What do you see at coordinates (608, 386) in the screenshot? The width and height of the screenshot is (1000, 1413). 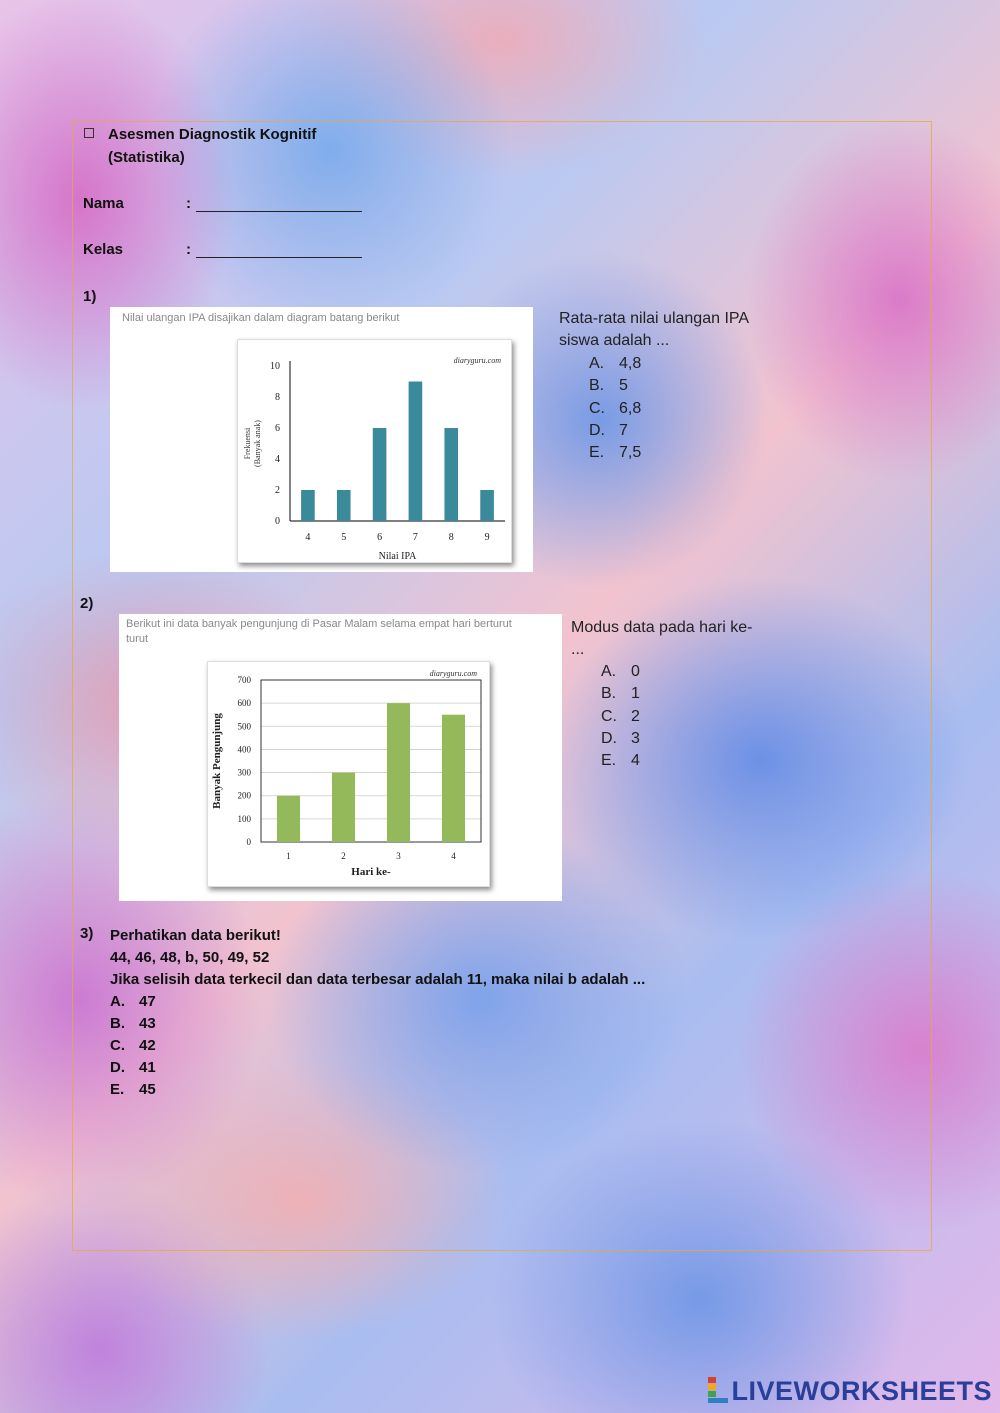 I see `q1-option-b: B. 5` at bounding box center [608, 386].